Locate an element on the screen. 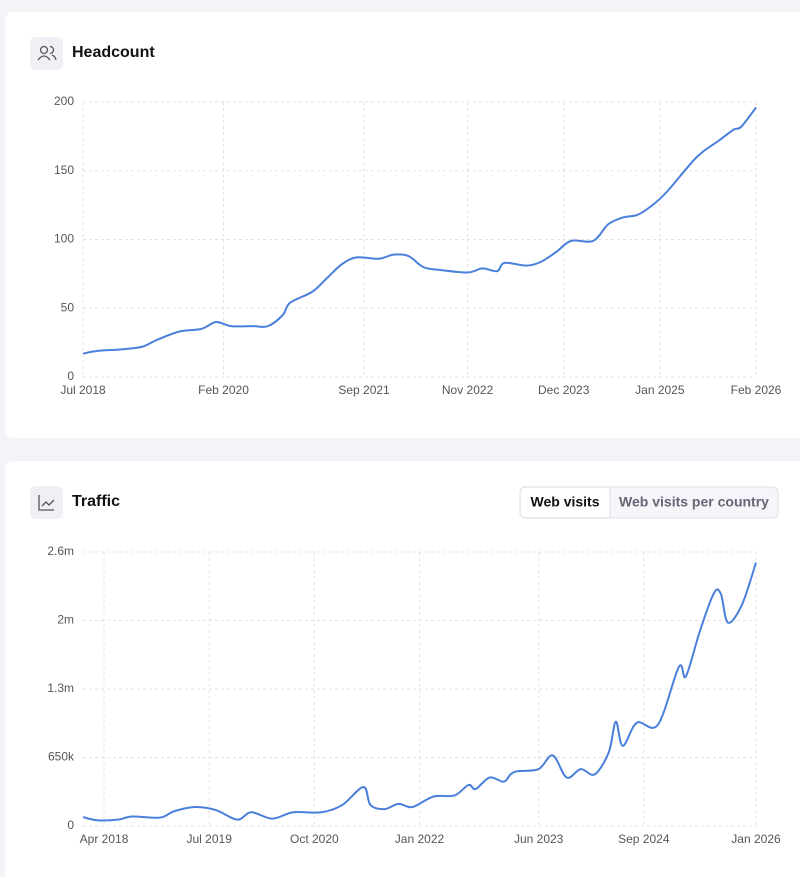 This screenshot has width=800, height=877. x-tick-label: Jun 2023 is located at coordinates (539, 839).